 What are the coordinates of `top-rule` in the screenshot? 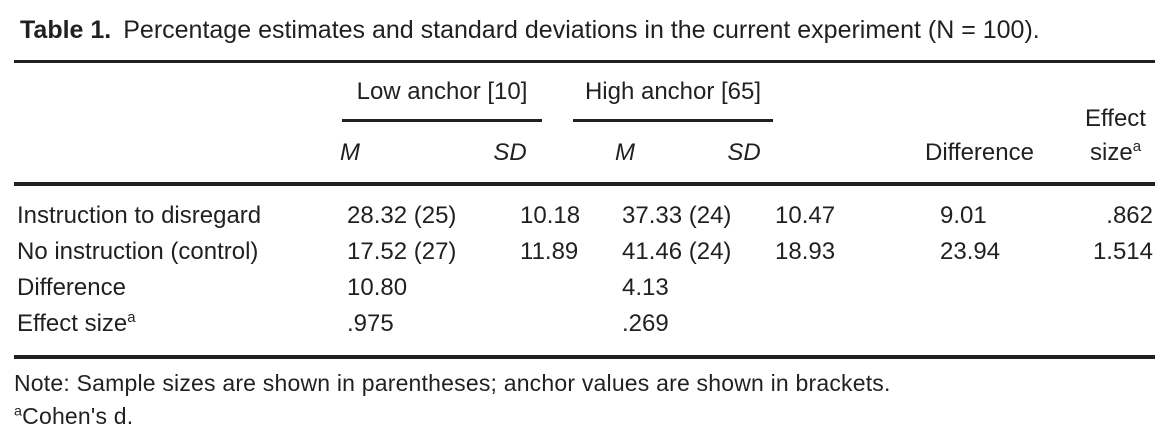 It's located at (584, 61).